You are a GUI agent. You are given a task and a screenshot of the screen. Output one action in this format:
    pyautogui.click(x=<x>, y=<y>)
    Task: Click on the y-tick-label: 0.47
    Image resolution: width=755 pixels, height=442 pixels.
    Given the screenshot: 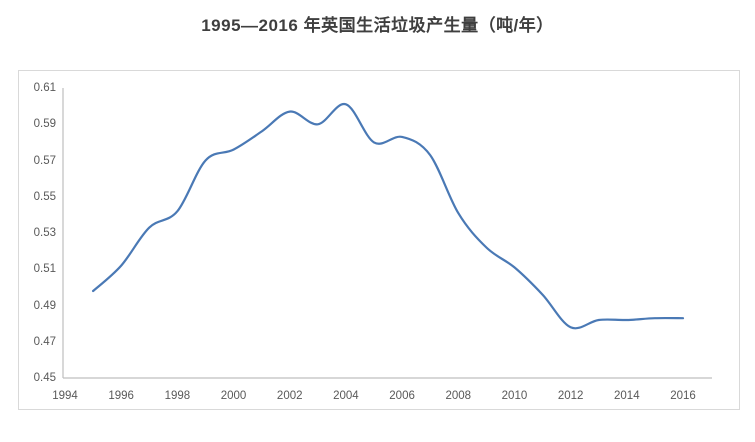 What is the action you would take?
    pyautogui.click(x=44, y=341)
    